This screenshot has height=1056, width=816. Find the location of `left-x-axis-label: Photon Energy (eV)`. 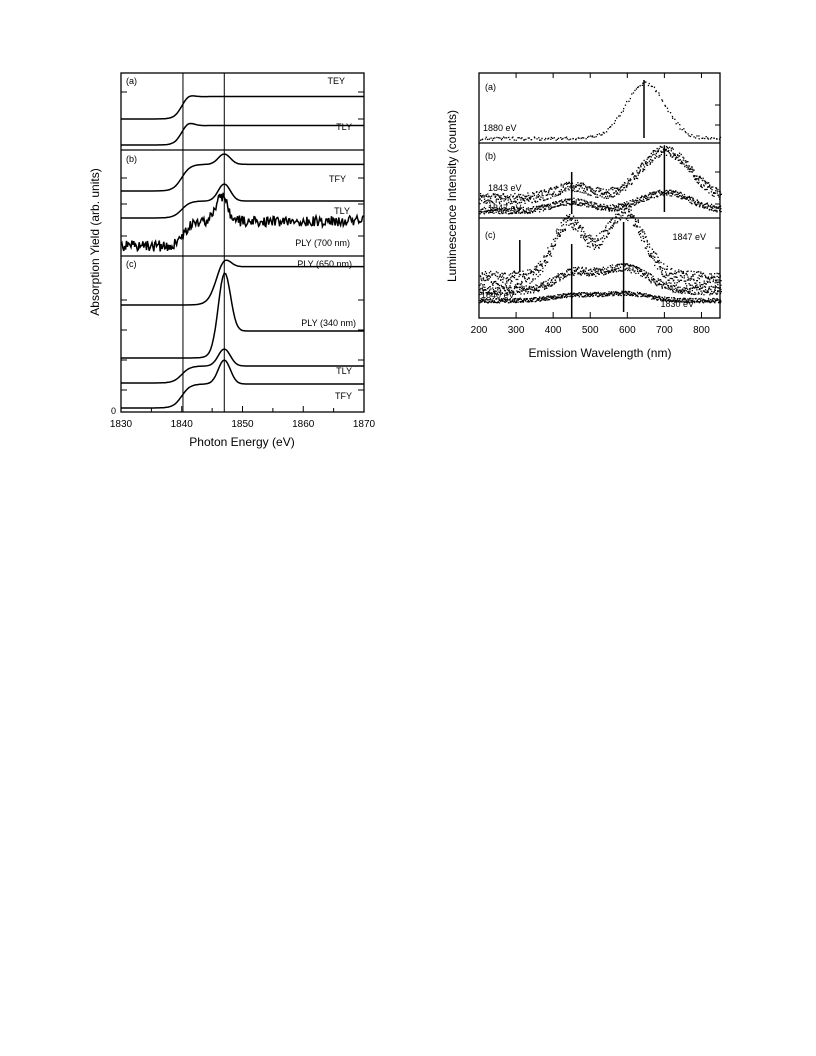

left-x-axis-label: Photon Energy (eV) is located at coordinates (241, 442).